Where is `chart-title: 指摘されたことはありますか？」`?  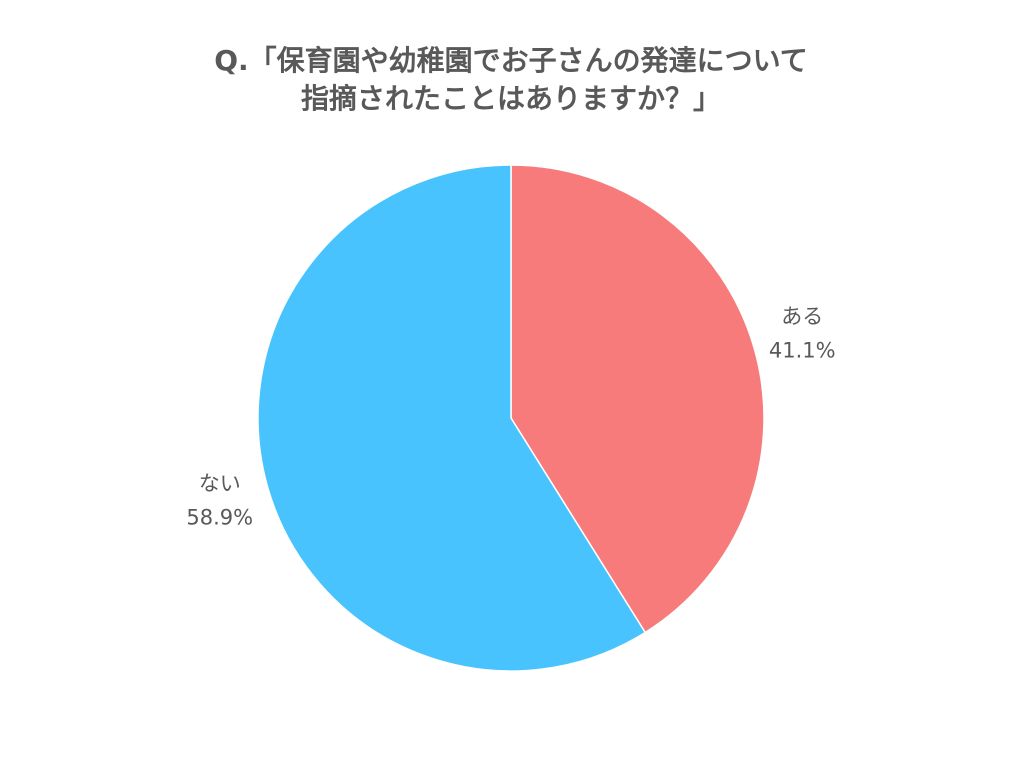
chart-title: 指摘されたことはありますか？」 is located at coordinates (511, 98).